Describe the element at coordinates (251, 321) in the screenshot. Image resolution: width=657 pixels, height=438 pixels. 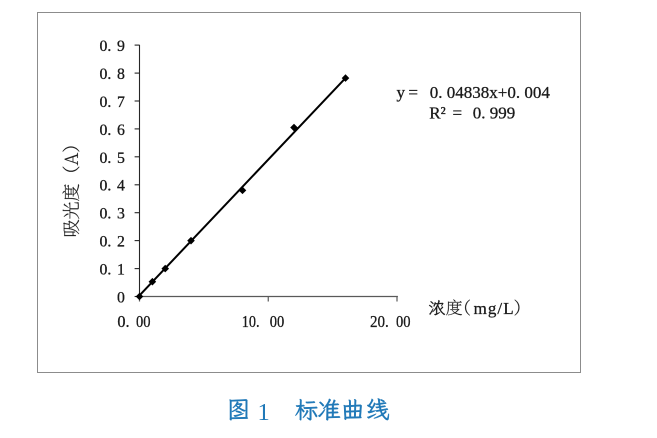
I see `svg-text: 10.` at that location.